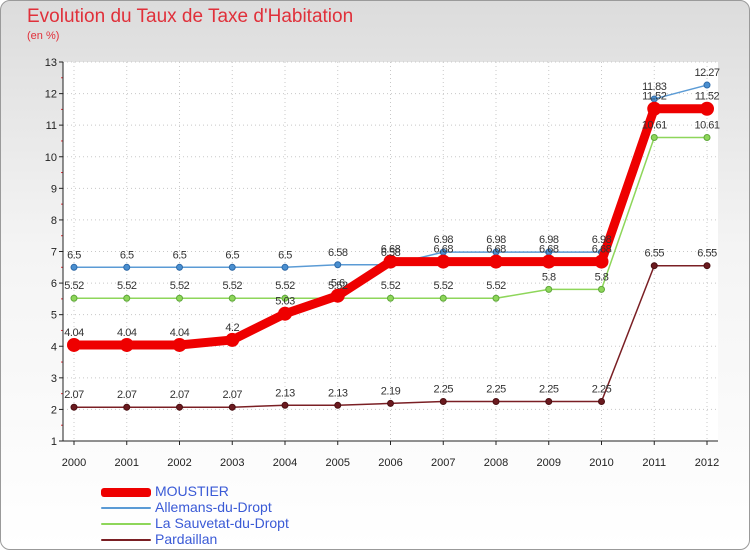 This screenshot has height=550, width=750. I want to click on x-tick-label: 2002, so click(179, 463).